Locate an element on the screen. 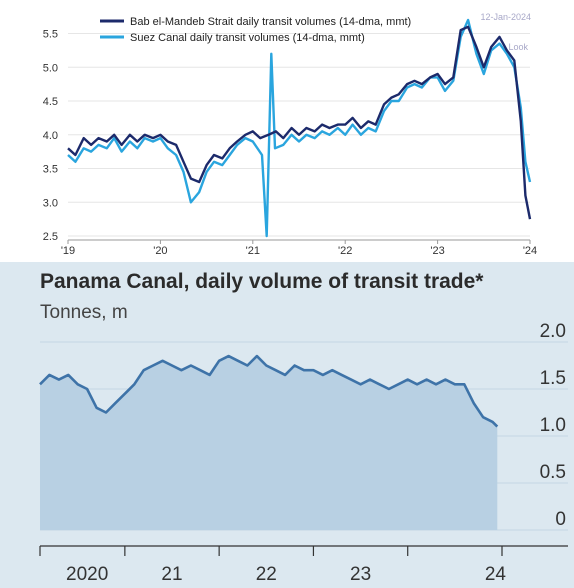  watermark: Look is located at coordinates (518, 47).